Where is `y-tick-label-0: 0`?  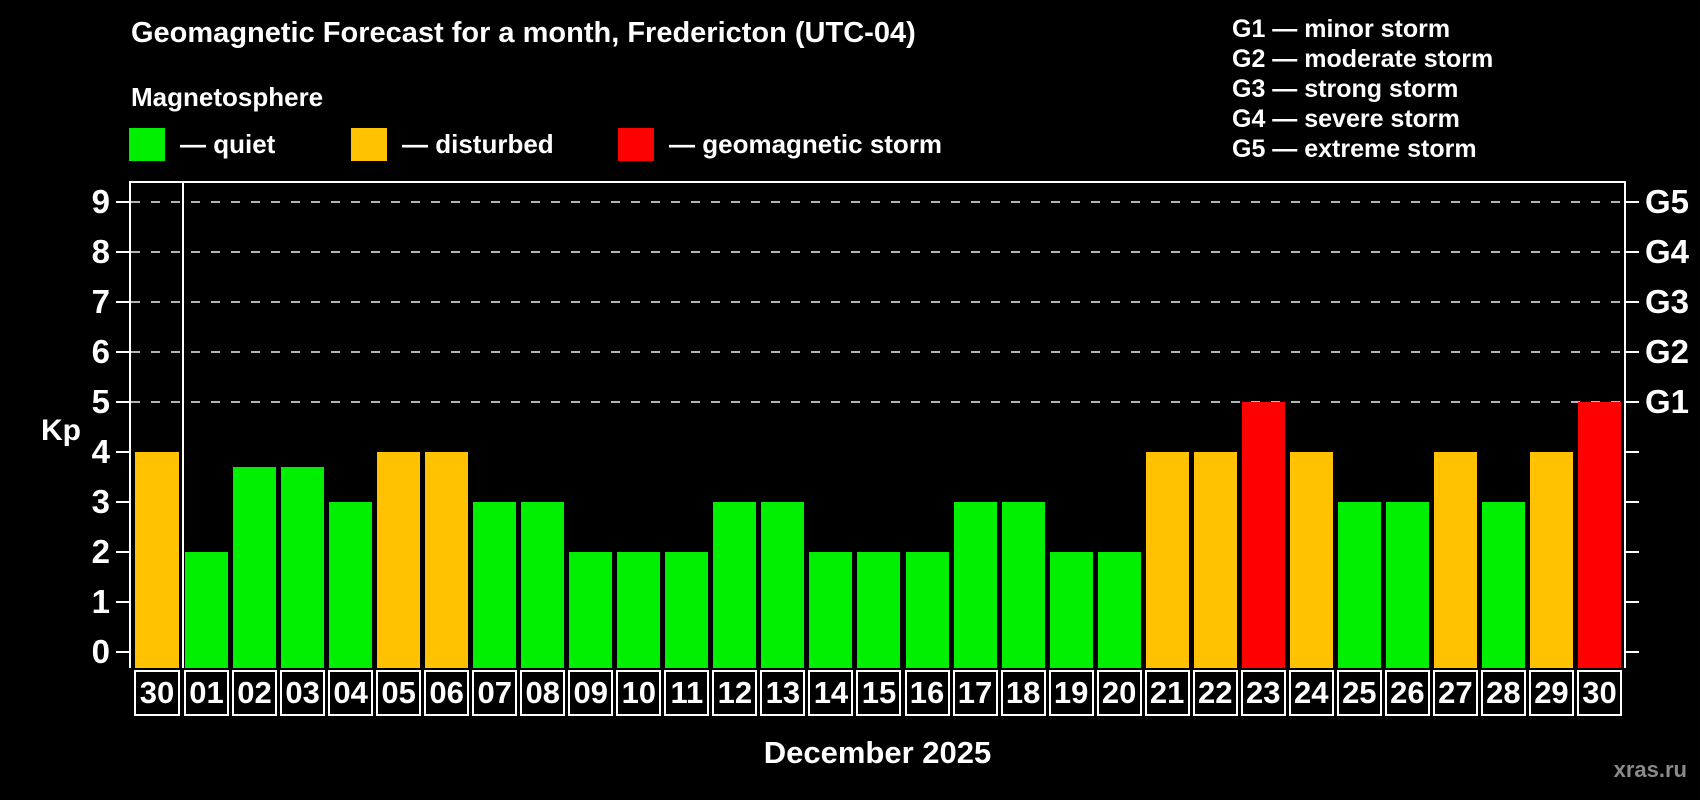
y-tick-label-0: 0 is located at coordinates (100, 651).